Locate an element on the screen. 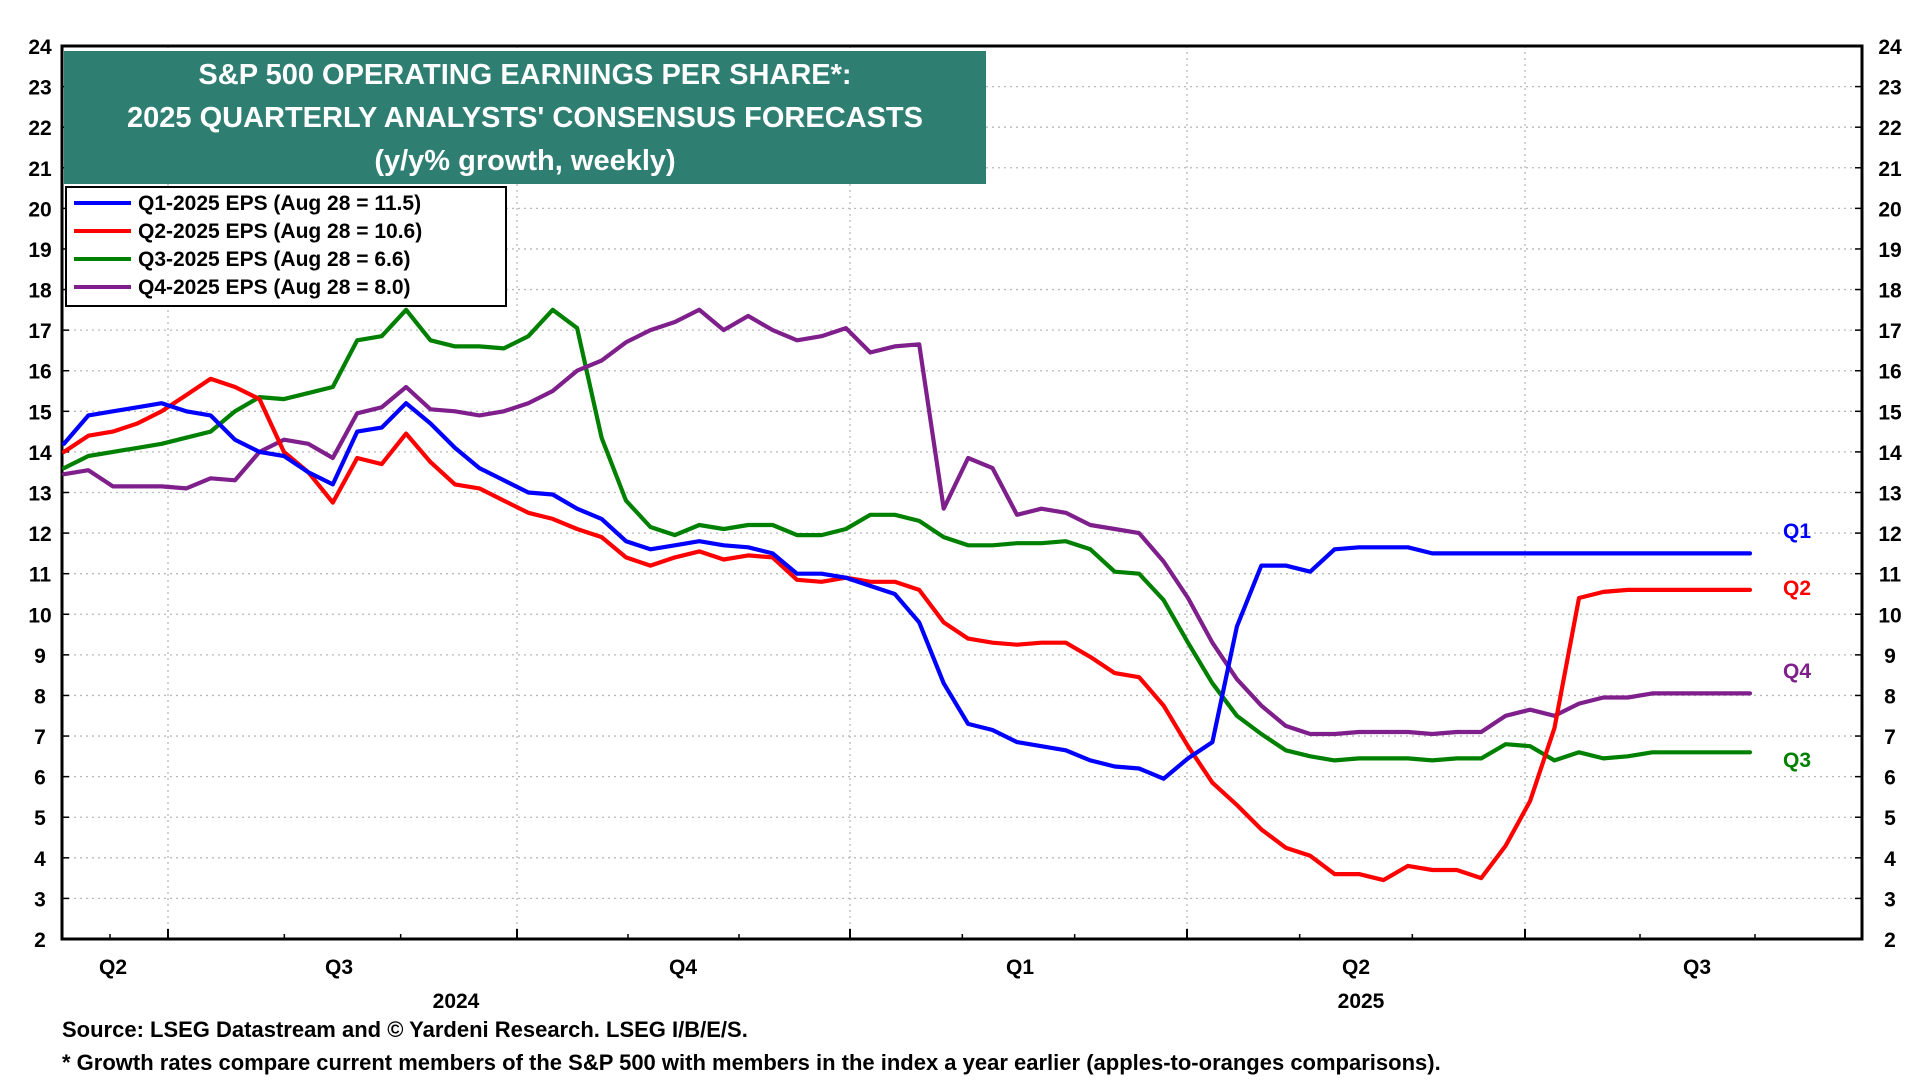 This screenshot has width=1920, height=1080. y-tick-label-left: 10 is located at coordinates (39, 615).